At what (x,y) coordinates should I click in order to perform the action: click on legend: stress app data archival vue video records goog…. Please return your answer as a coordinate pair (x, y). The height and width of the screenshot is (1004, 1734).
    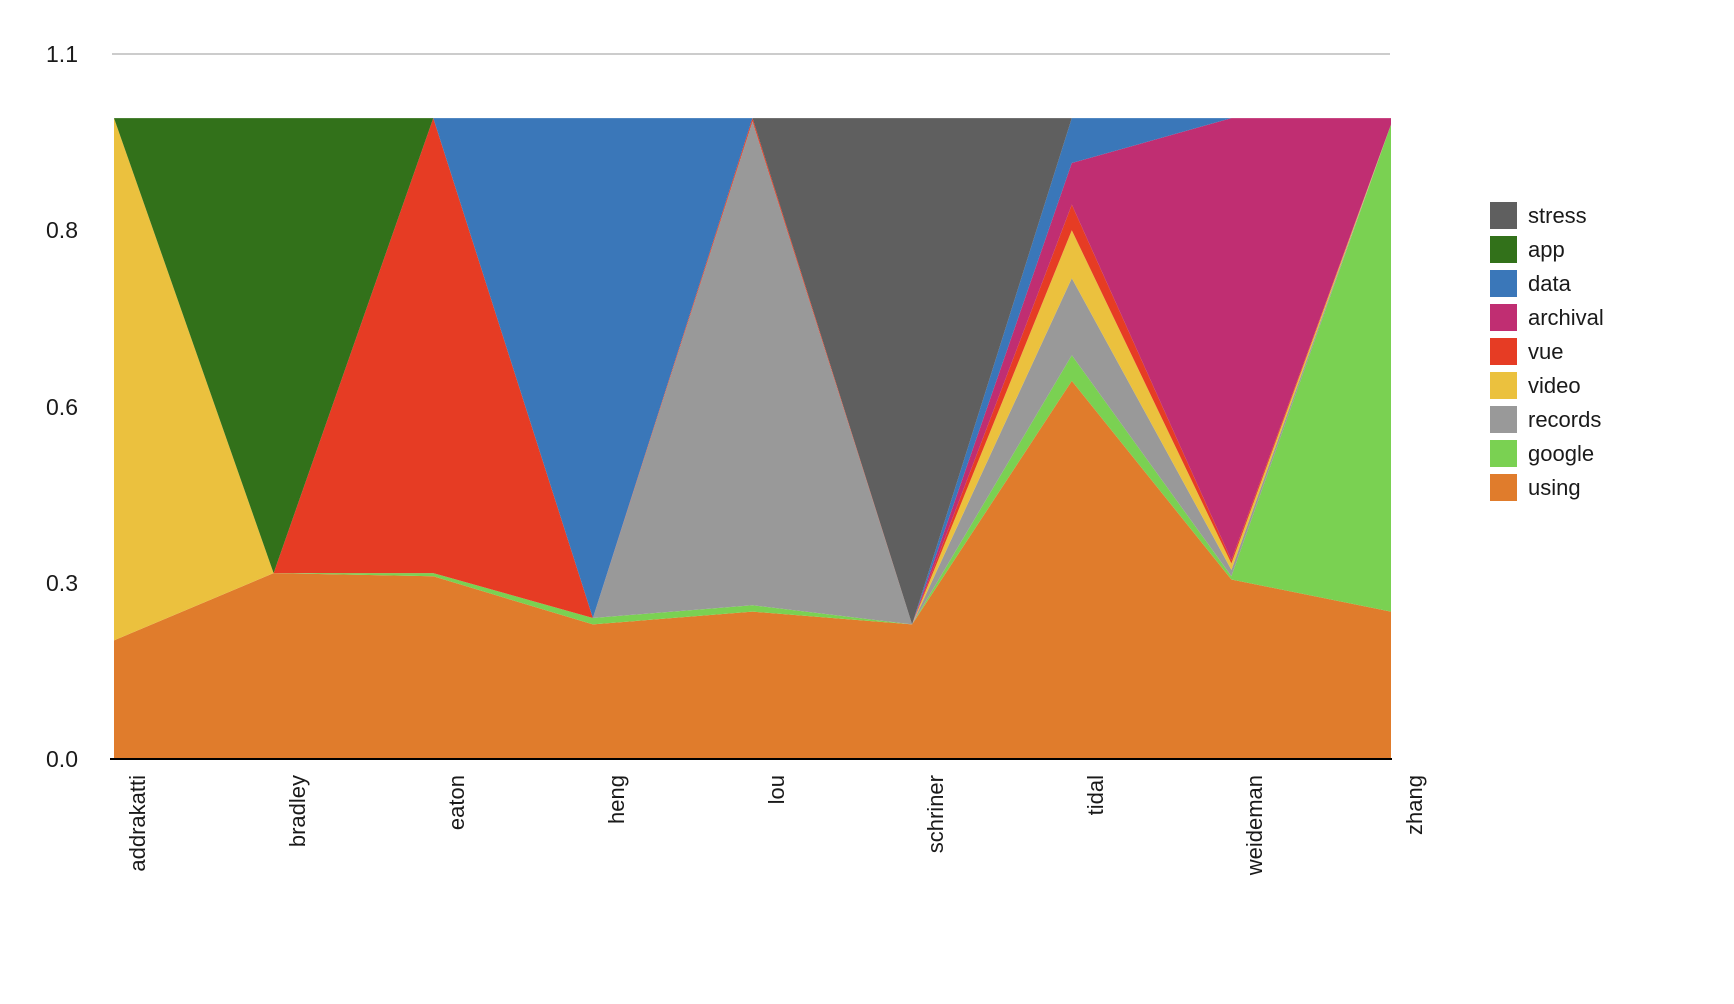
    Looking at the image, I should click on (1547, 355).